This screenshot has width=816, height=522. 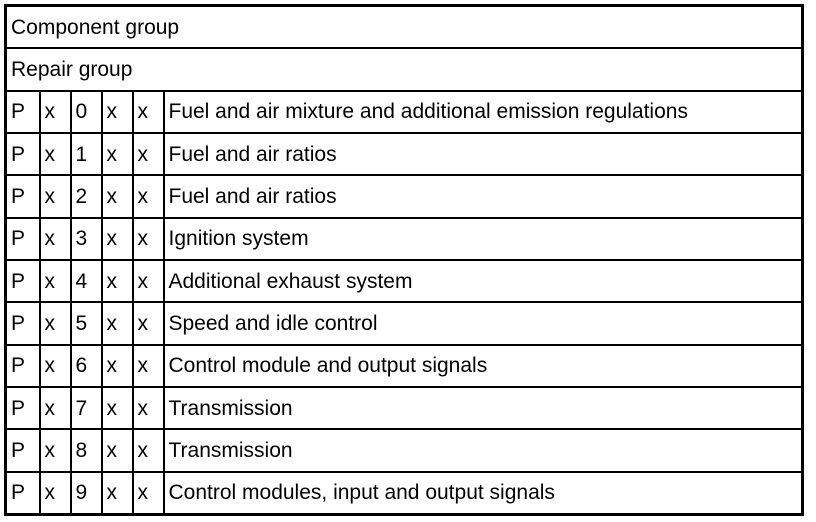 I want to click on code-char-c3: 4, so click(x=86, y=281).